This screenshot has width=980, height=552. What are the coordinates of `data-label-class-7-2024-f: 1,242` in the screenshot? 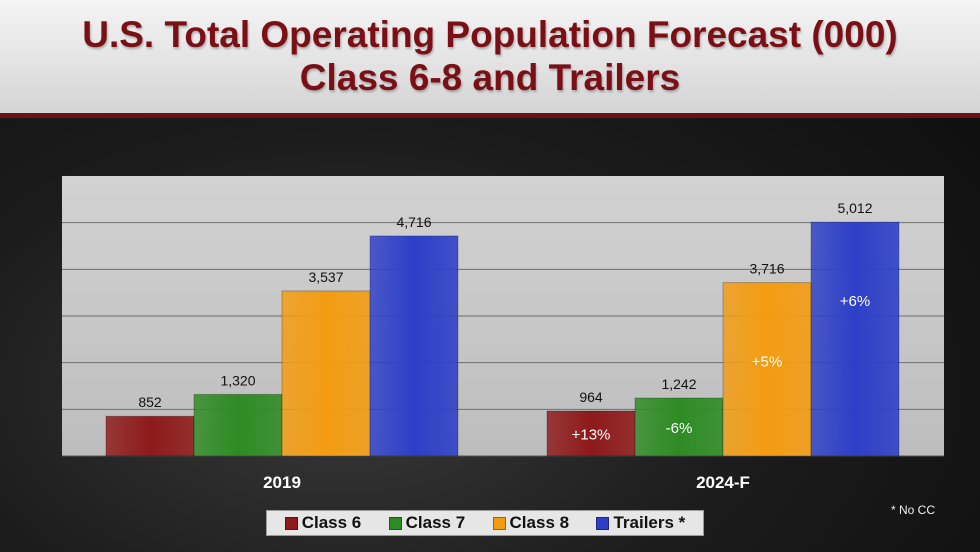 It's located at (678, 384).